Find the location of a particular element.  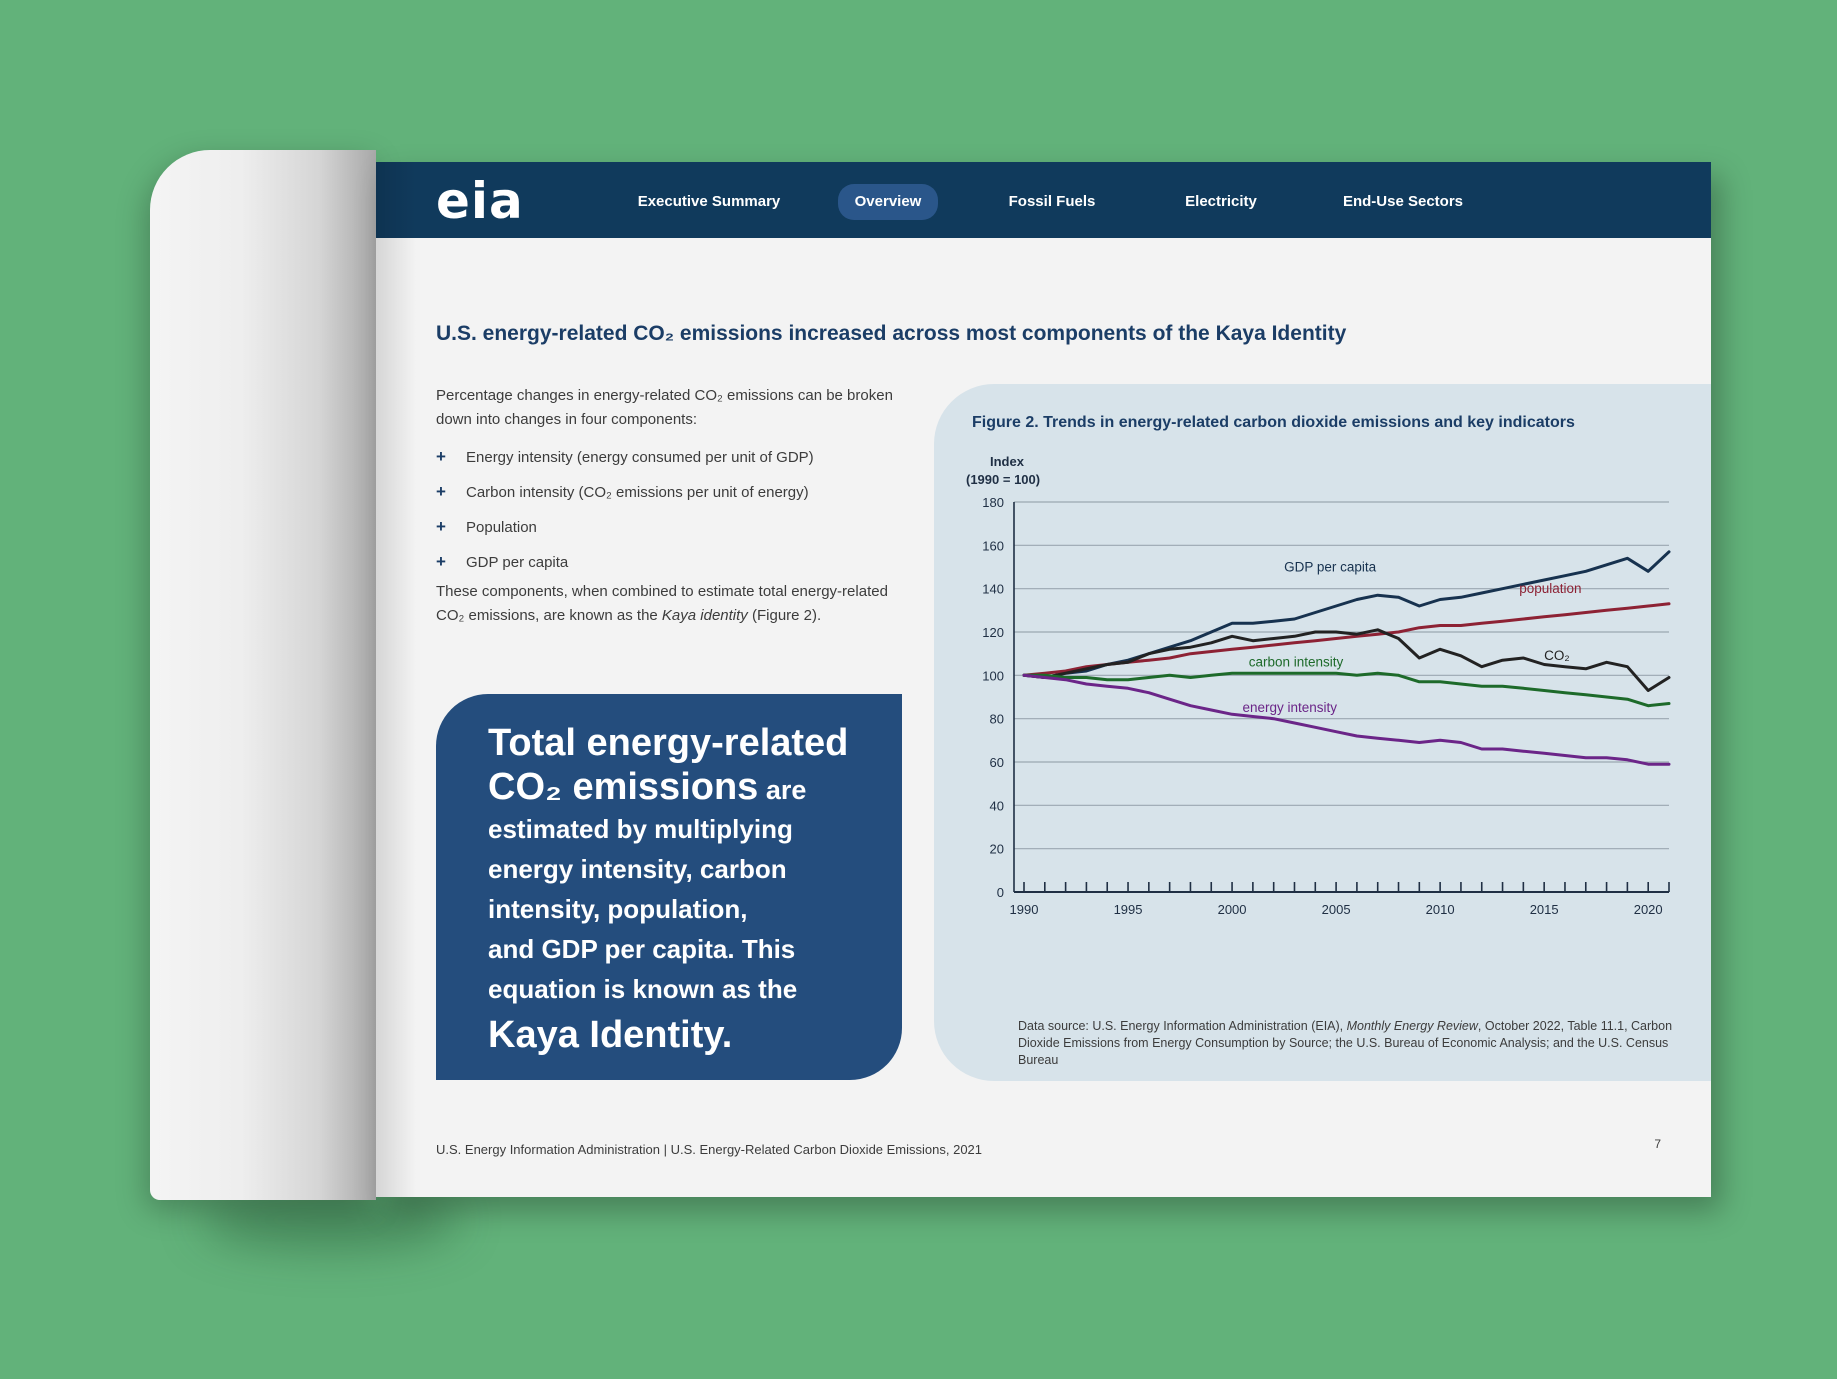

nav-tab-overview: Overview is located at coordinates (888, 202).